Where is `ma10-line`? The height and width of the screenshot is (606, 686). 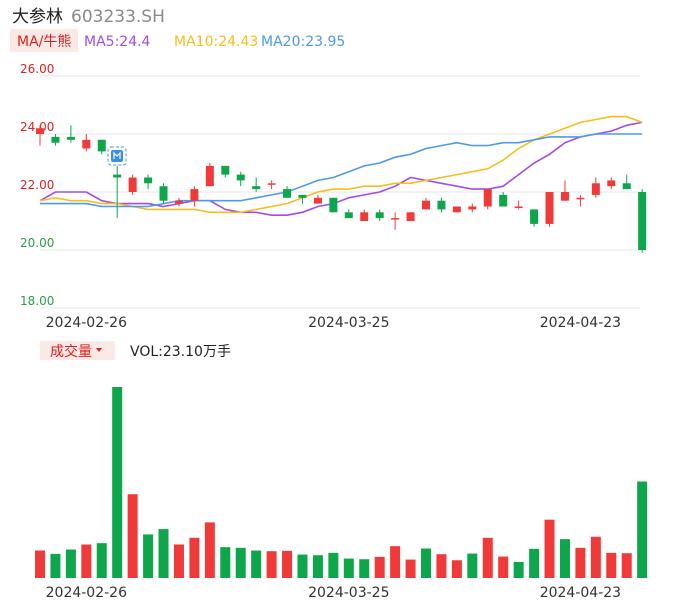
ma10-line is located at coordinates (341, 164).